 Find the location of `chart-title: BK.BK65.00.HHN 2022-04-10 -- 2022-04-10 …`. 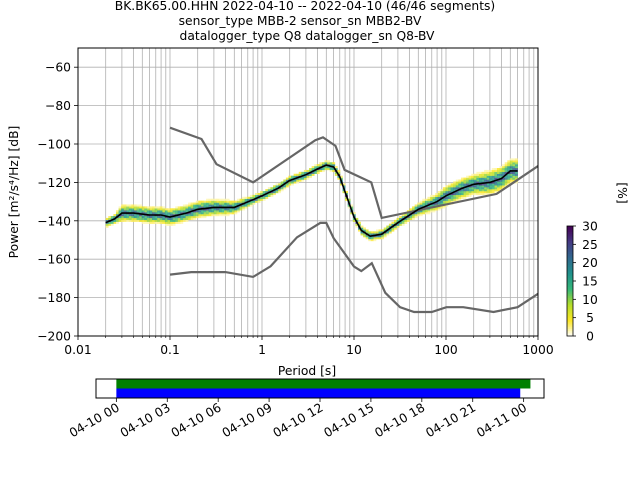

chart-title: BK.BK65.00.HHN 2022-04-10 -- 2022-04-10 … is located at coordinates (305, 21).